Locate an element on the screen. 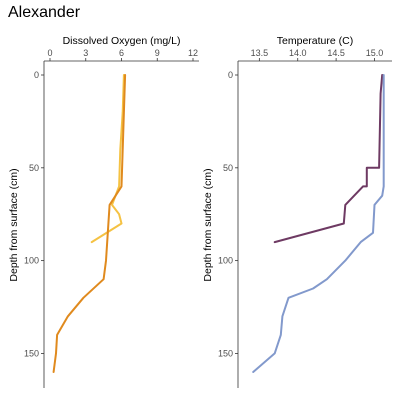 This screenshot has width=400, height=400. x-tick-label: 6 is located at coordinates (121, 53).